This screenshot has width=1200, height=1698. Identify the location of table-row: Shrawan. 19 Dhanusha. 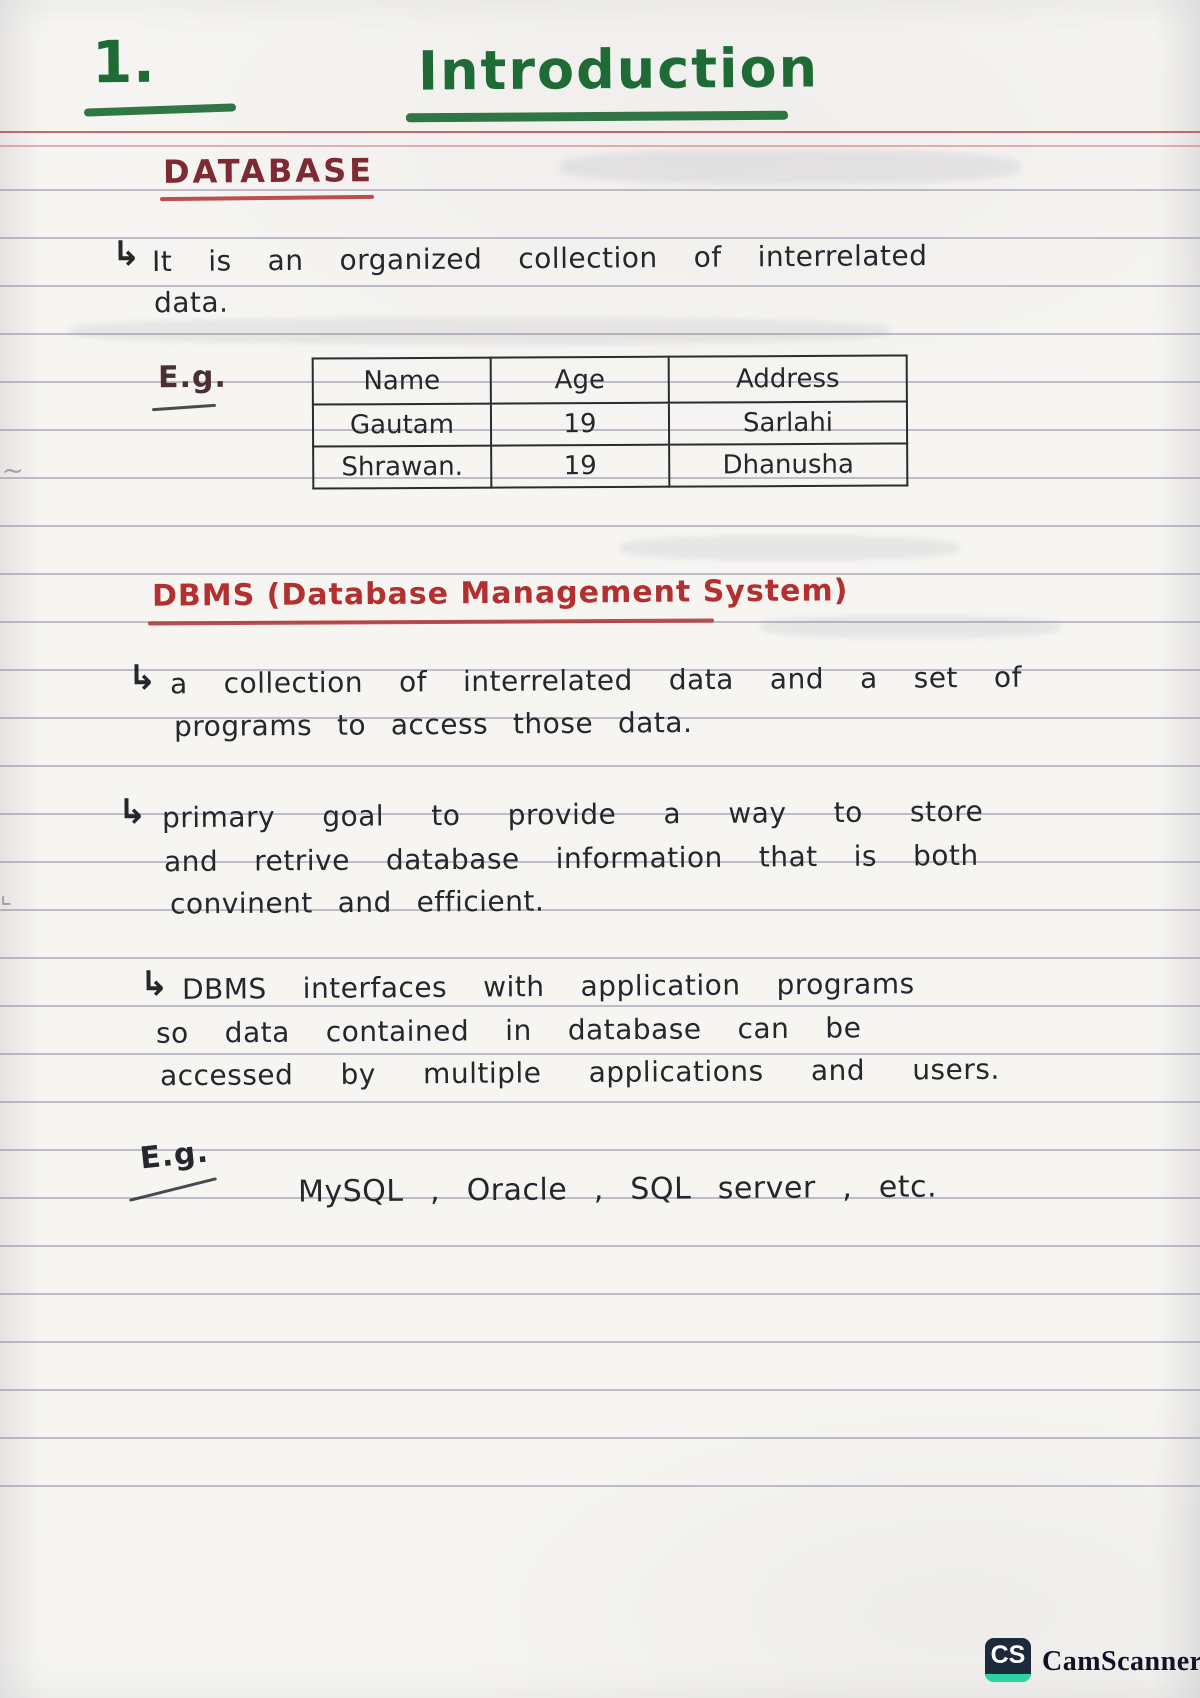
(610, 466).